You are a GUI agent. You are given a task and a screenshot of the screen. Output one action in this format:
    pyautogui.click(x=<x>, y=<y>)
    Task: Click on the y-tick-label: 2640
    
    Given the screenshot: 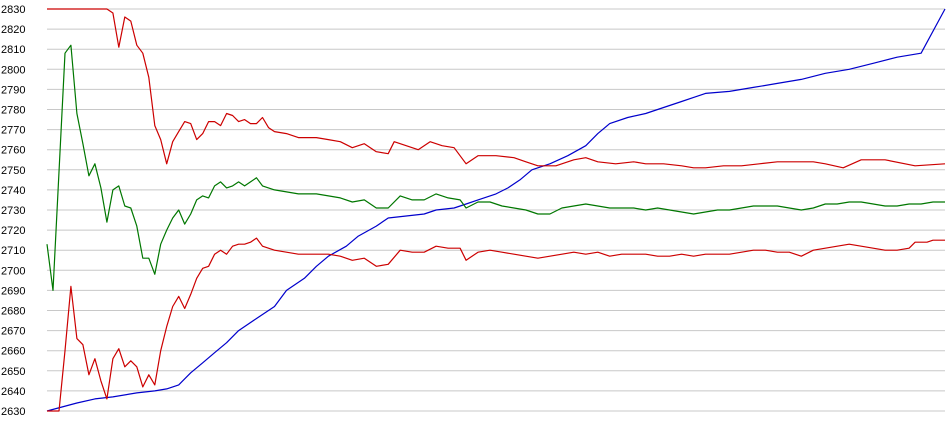 What is the action you would take?
    pyautogui.click(x=13, y=392)
    